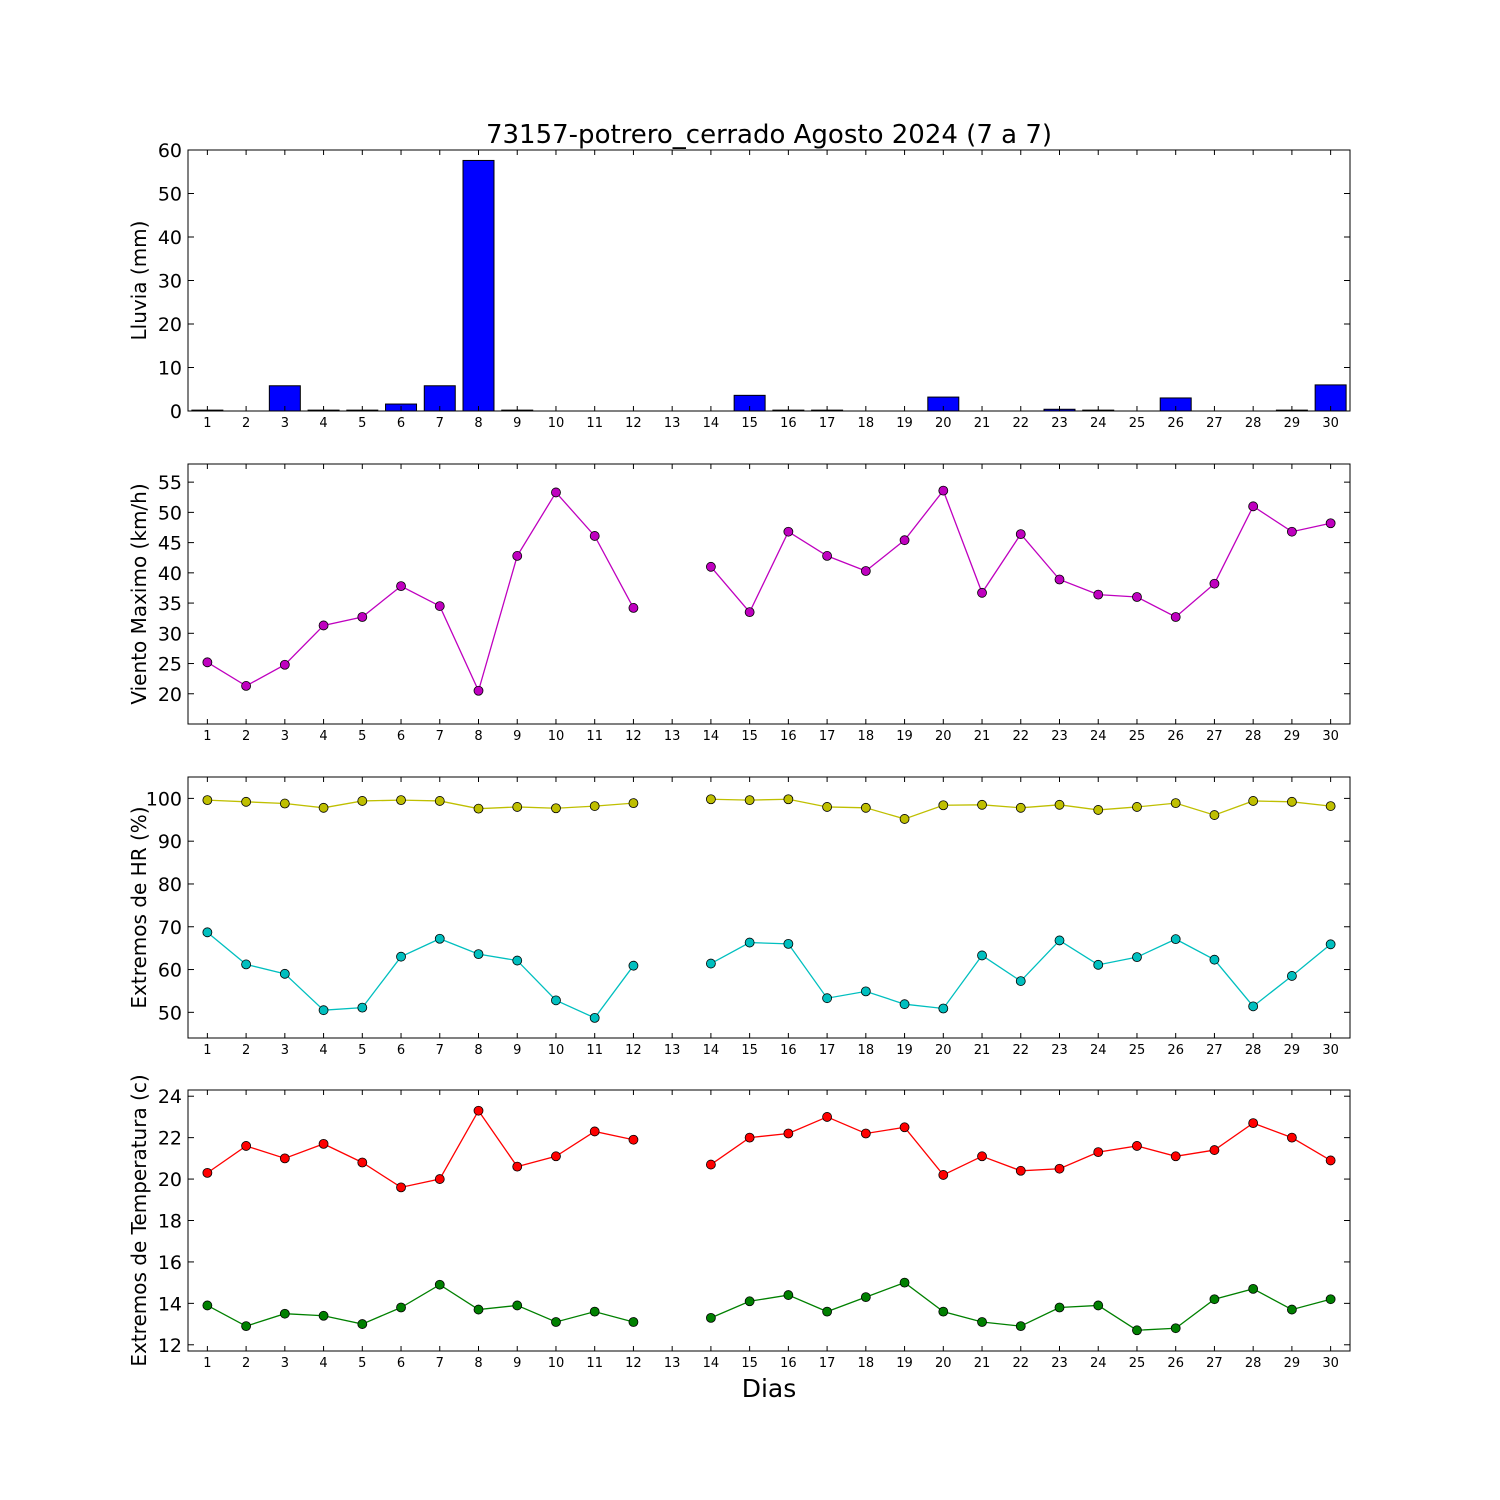 The height and width of the screenshot is (1500, 1500). Describe the element at coordinates (170, 885) in the screenshot. I see `ytick-label: 80` at that location.